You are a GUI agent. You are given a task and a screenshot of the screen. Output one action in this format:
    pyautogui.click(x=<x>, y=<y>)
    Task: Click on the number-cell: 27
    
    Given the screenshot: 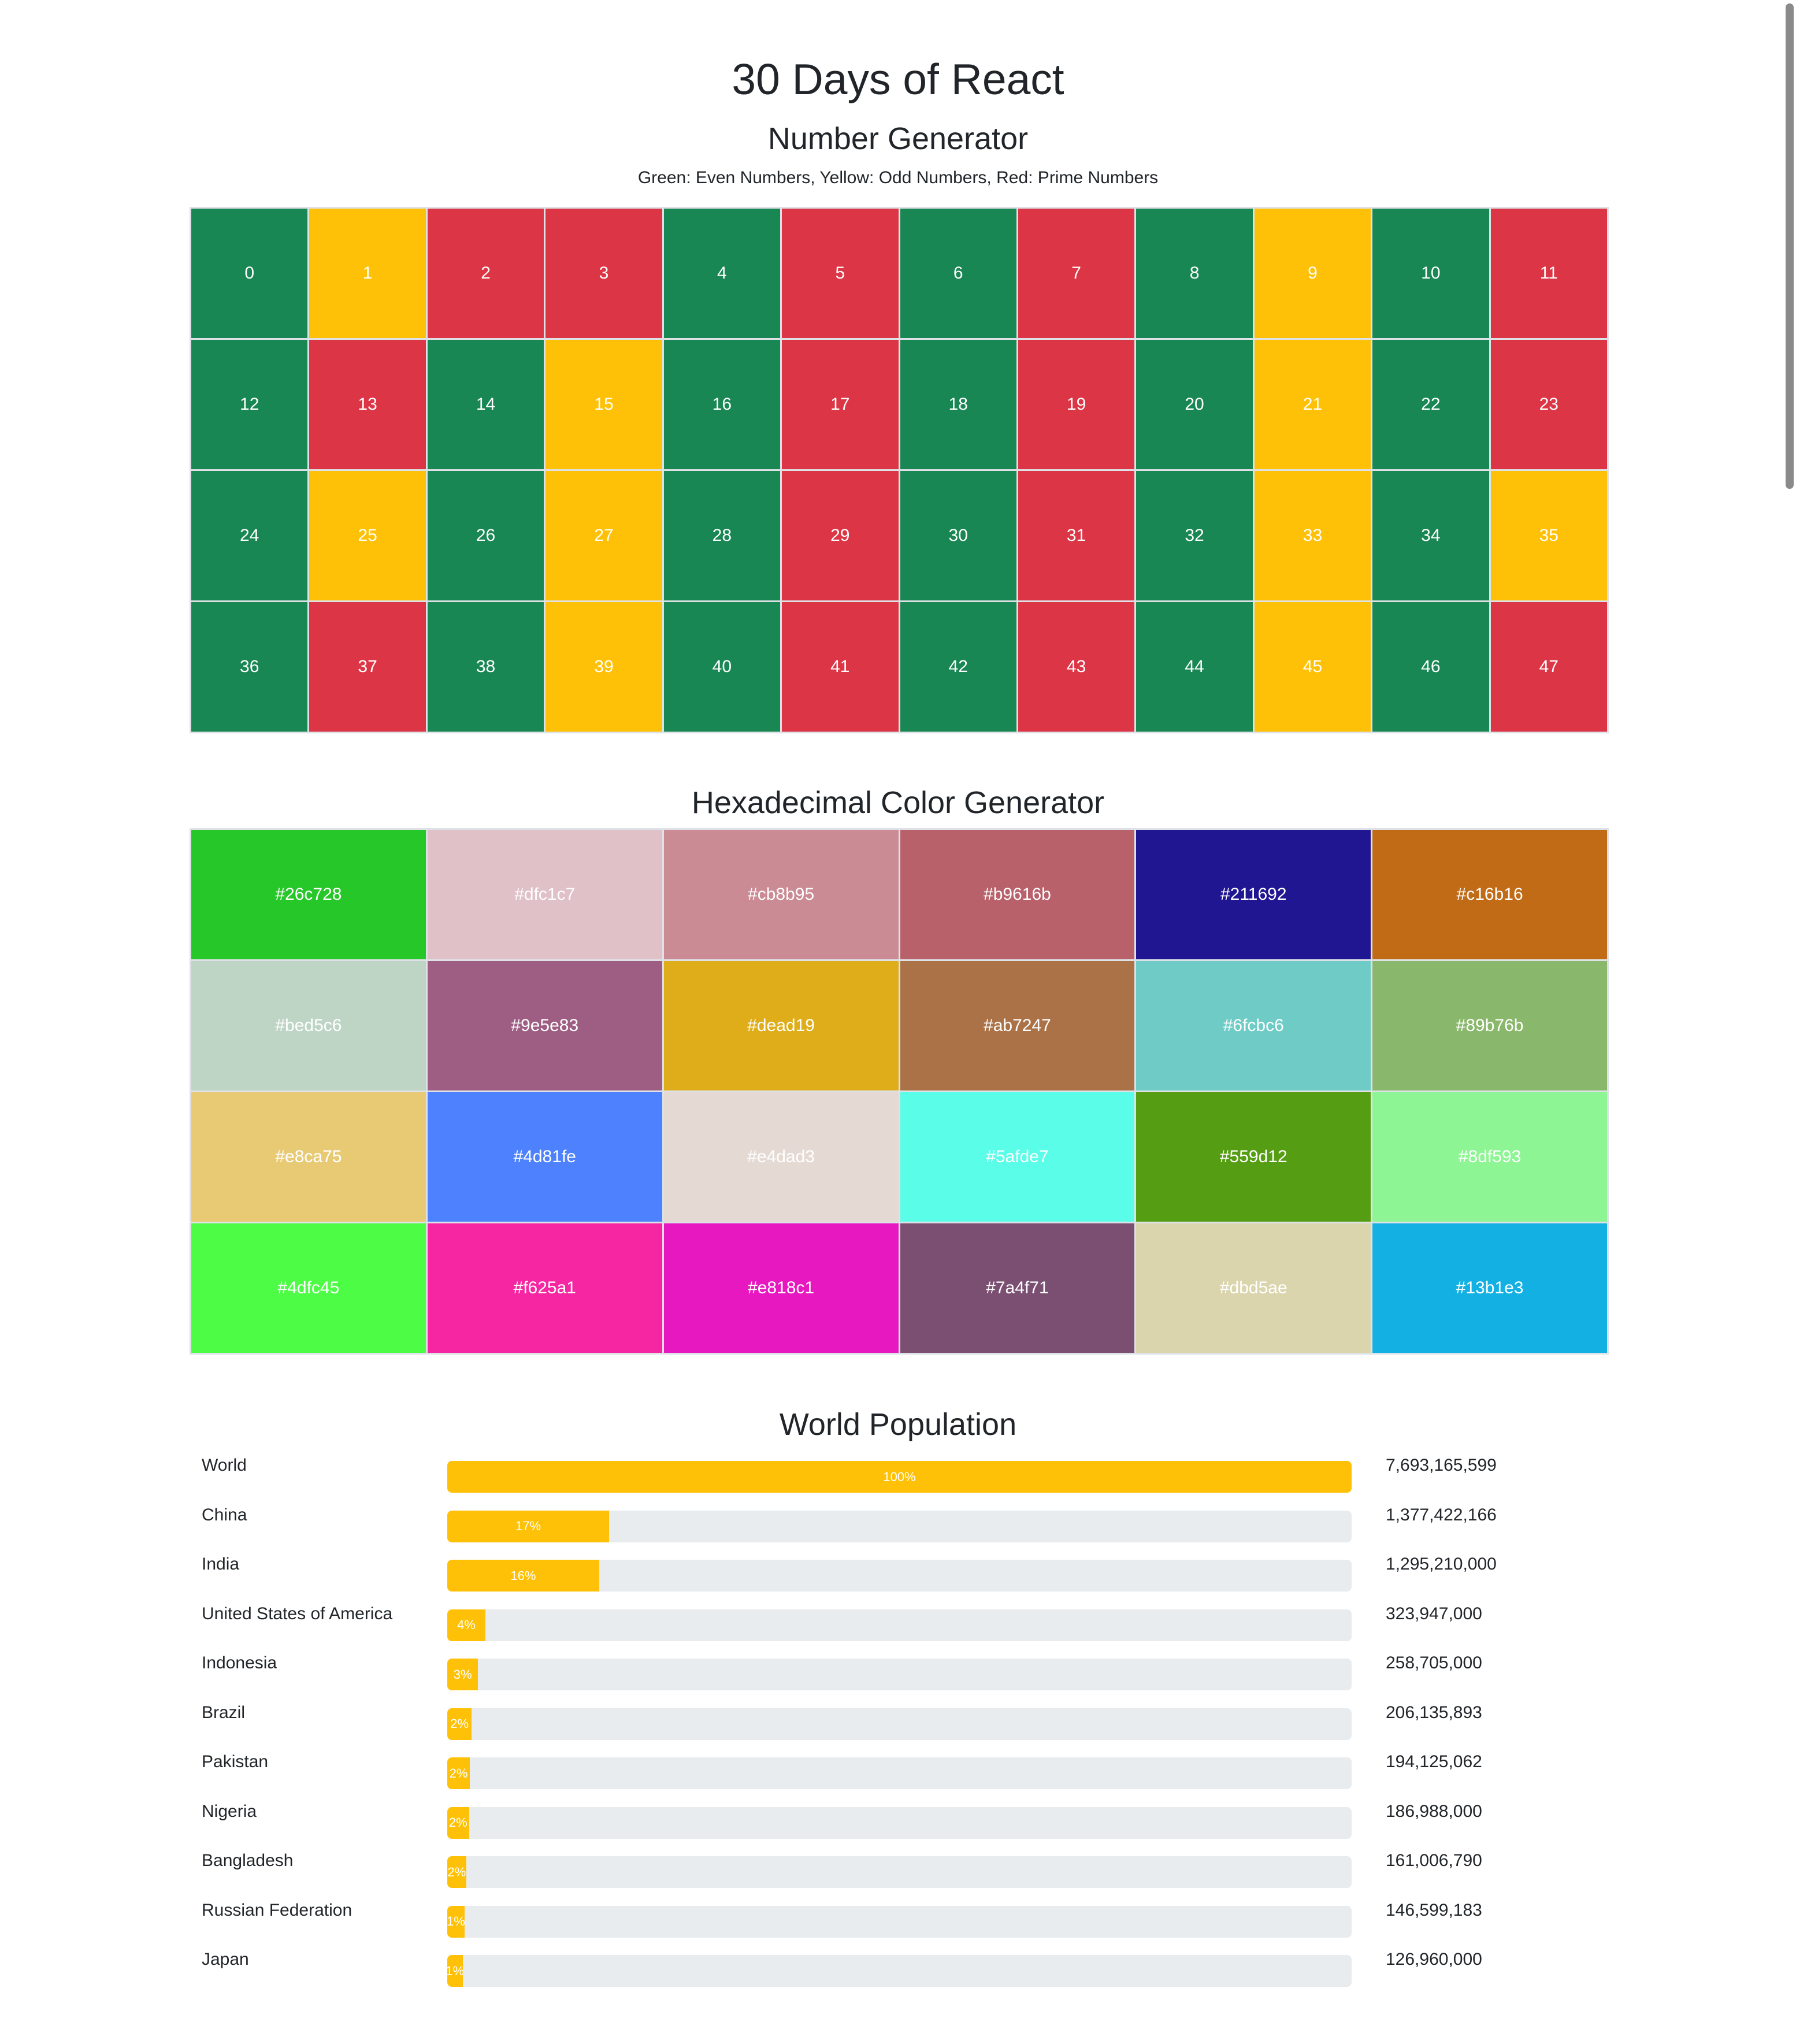 What is the action you would take?
    pyautogui.click(x=604, y=535)
    